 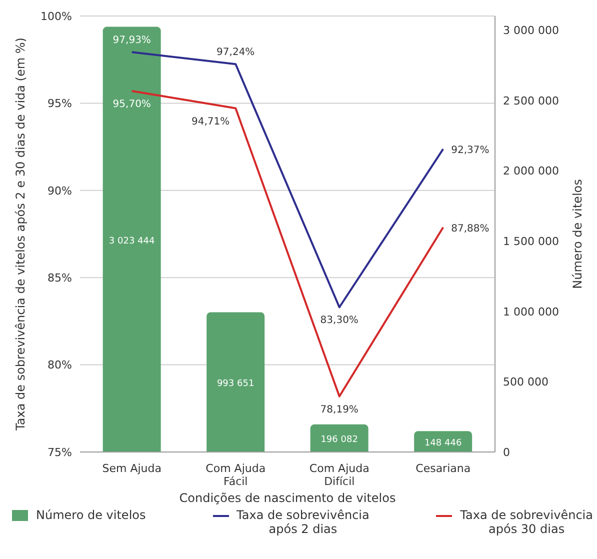 What do you see at coordinates (339, 410) in the screenshot?
I see `data-label: 78,19%` at bounding box center [339, 410].